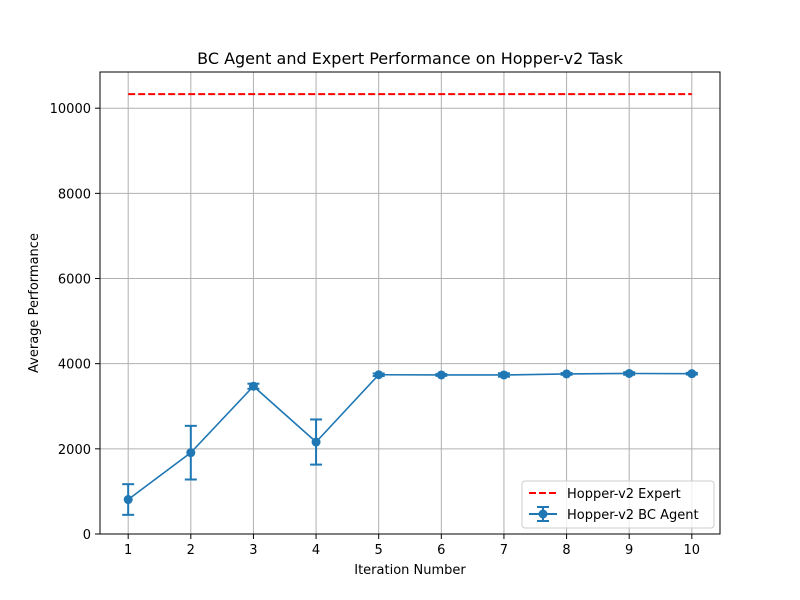  I want to click on legend: Hopper-v2 Expert Hopper-v2 BC Agent, so click(618, 504).